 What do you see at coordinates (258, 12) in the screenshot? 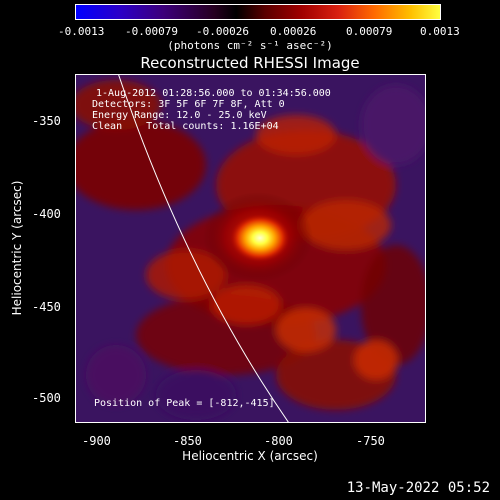
I see `colorbar` at bounding box center [258, 12].